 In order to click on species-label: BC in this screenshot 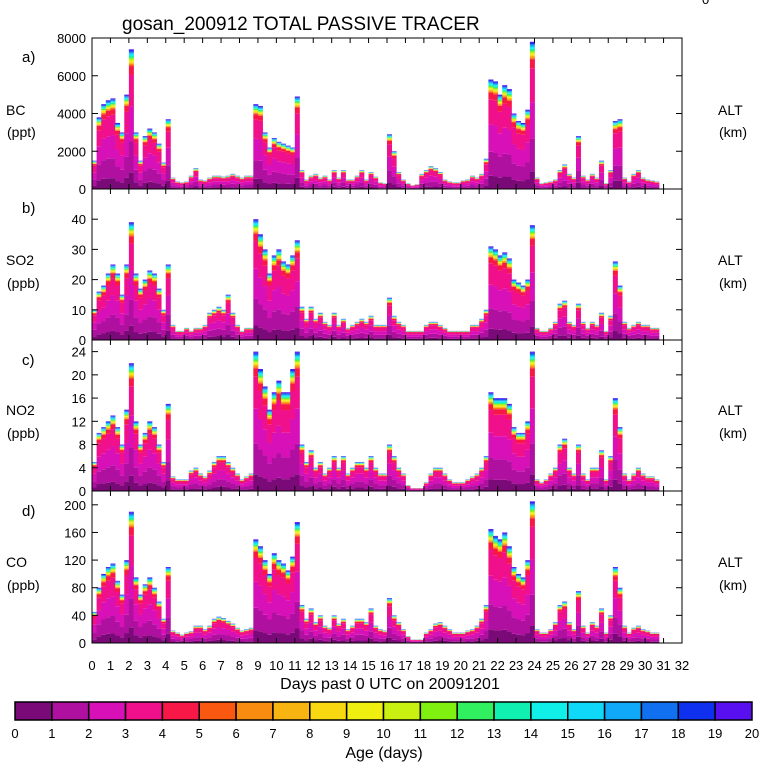, I will do `click(15, 110)`.